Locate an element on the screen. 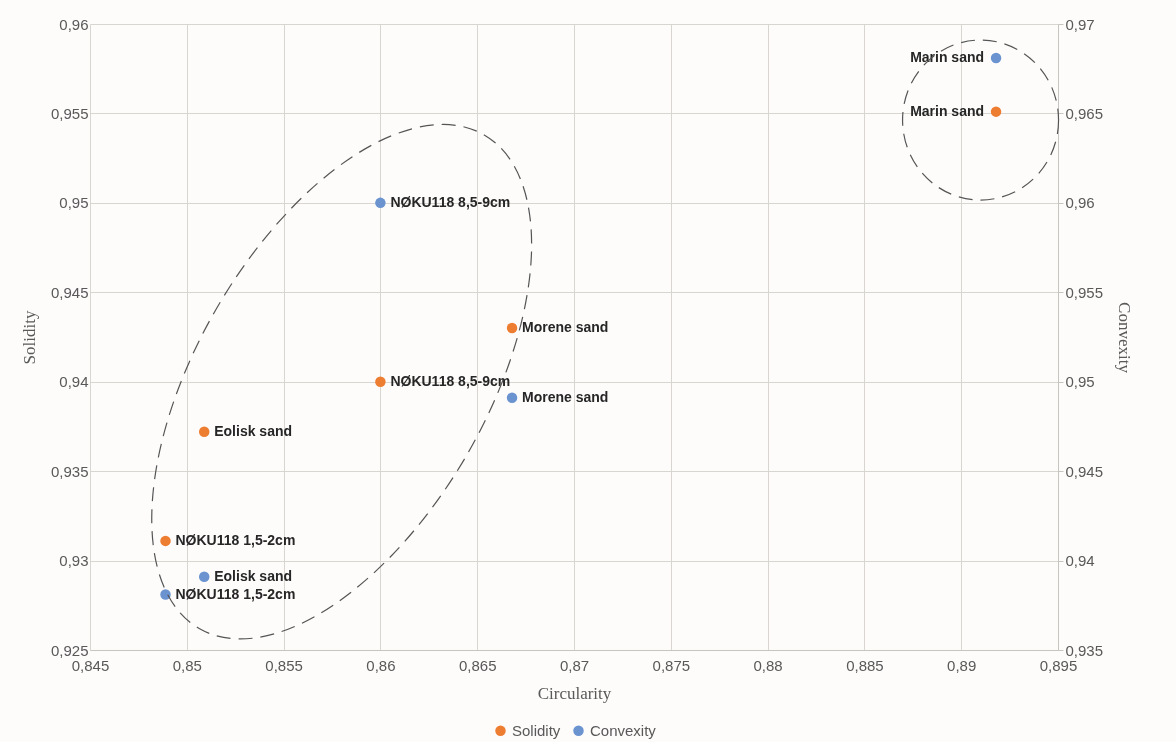  x-tick-label: 0,845 is located at coordinates (90, 665).